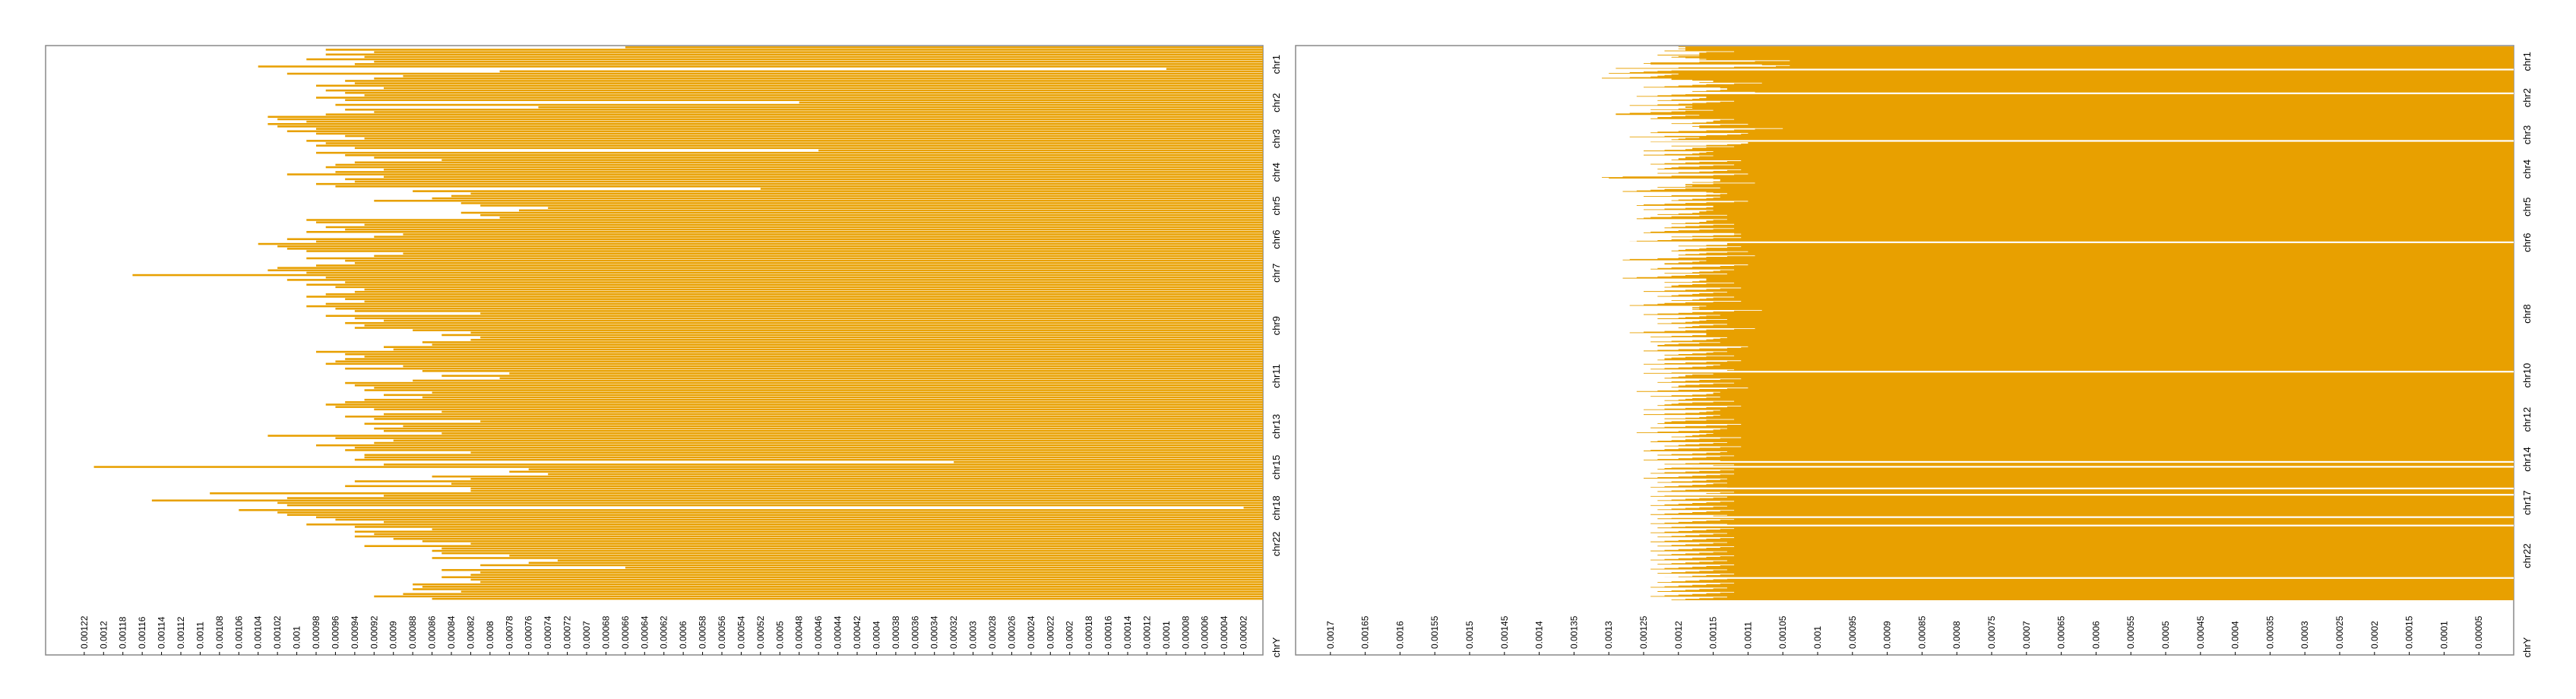 The height and width of the screenshot is (699, 2576). I want to click on x-tick-label: 0.00008, so click(1185, 632).